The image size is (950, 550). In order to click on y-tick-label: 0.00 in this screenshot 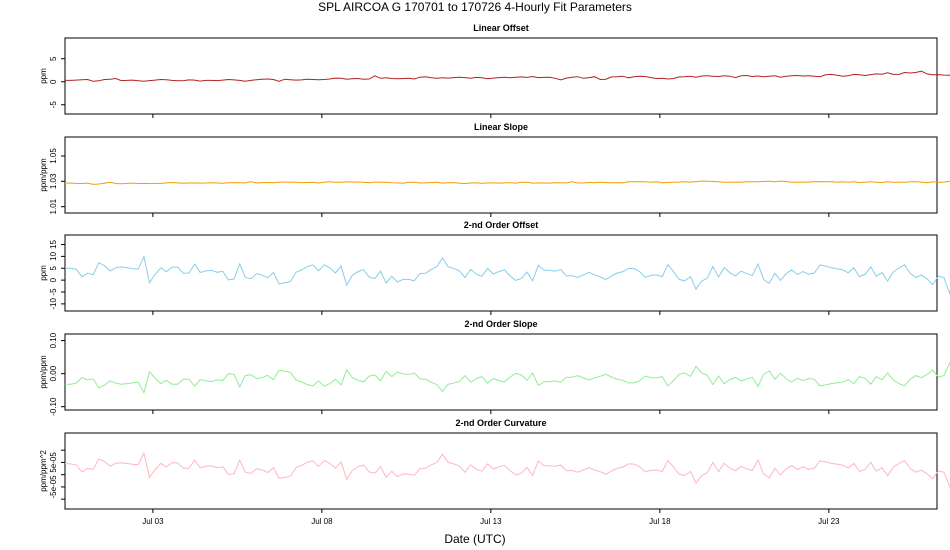, I will do `click(53, 373)`.